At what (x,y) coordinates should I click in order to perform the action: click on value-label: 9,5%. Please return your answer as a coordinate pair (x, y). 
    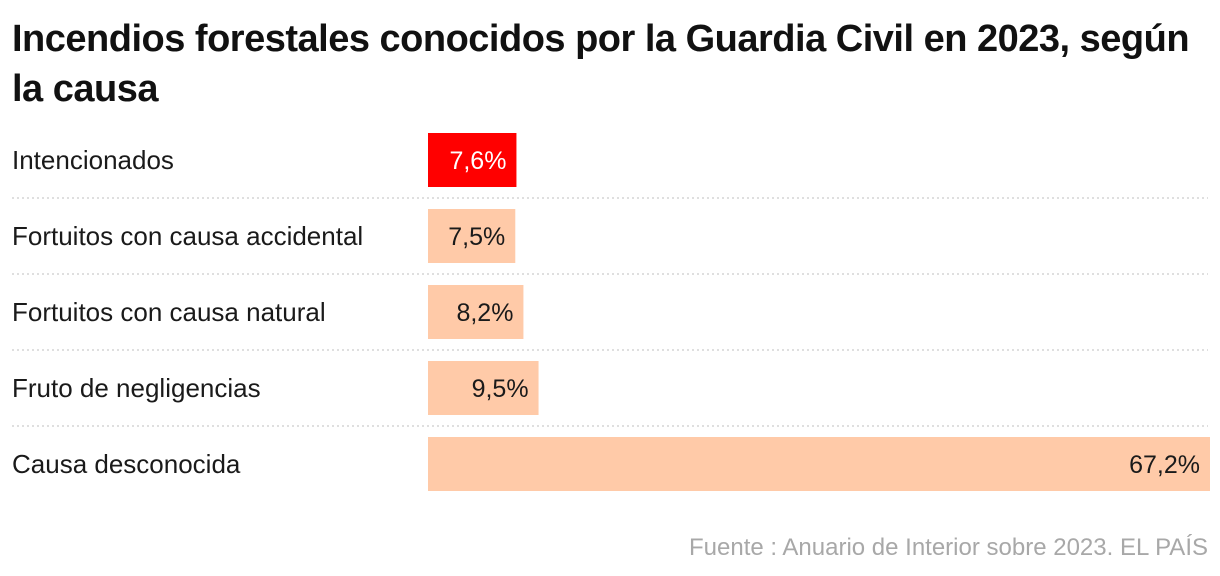
    Looking at the image, I should click on (500, 389).